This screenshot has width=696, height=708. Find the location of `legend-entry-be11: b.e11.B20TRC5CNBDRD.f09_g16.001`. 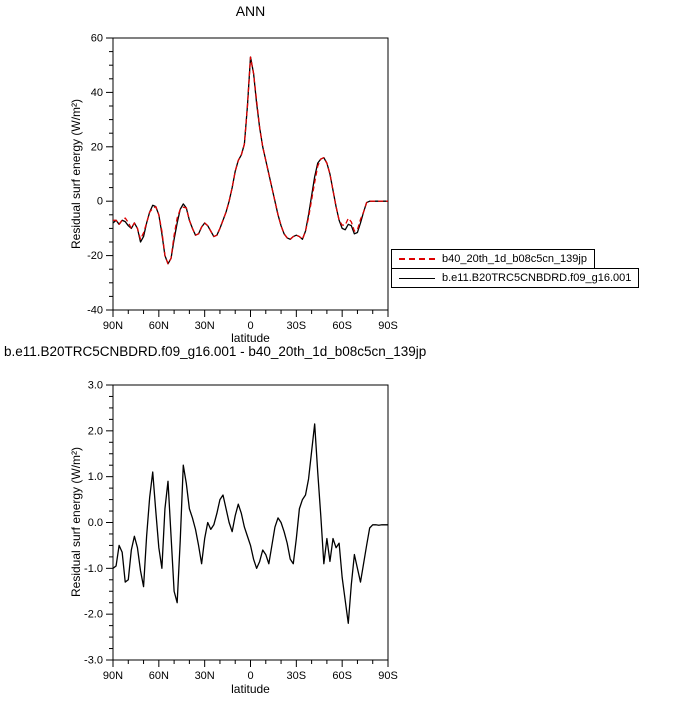

legend-entry-be11: b.e11.B20TRC5CNBDRD.f09_g16.001 is located at coordinates (515, 278).